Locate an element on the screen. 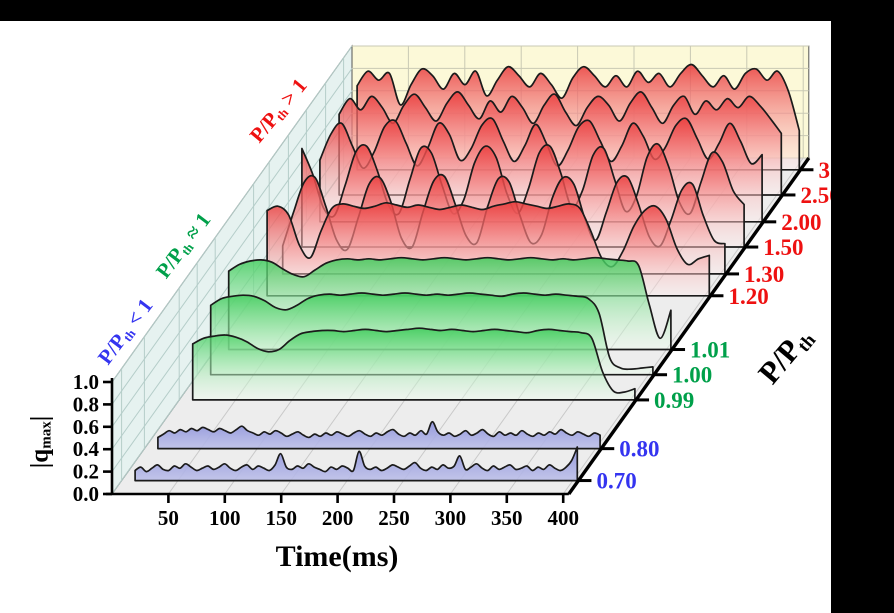 The image size is (894, 613). z-tick-label-1.50: 1.50 is located at coordinates (783, 247).